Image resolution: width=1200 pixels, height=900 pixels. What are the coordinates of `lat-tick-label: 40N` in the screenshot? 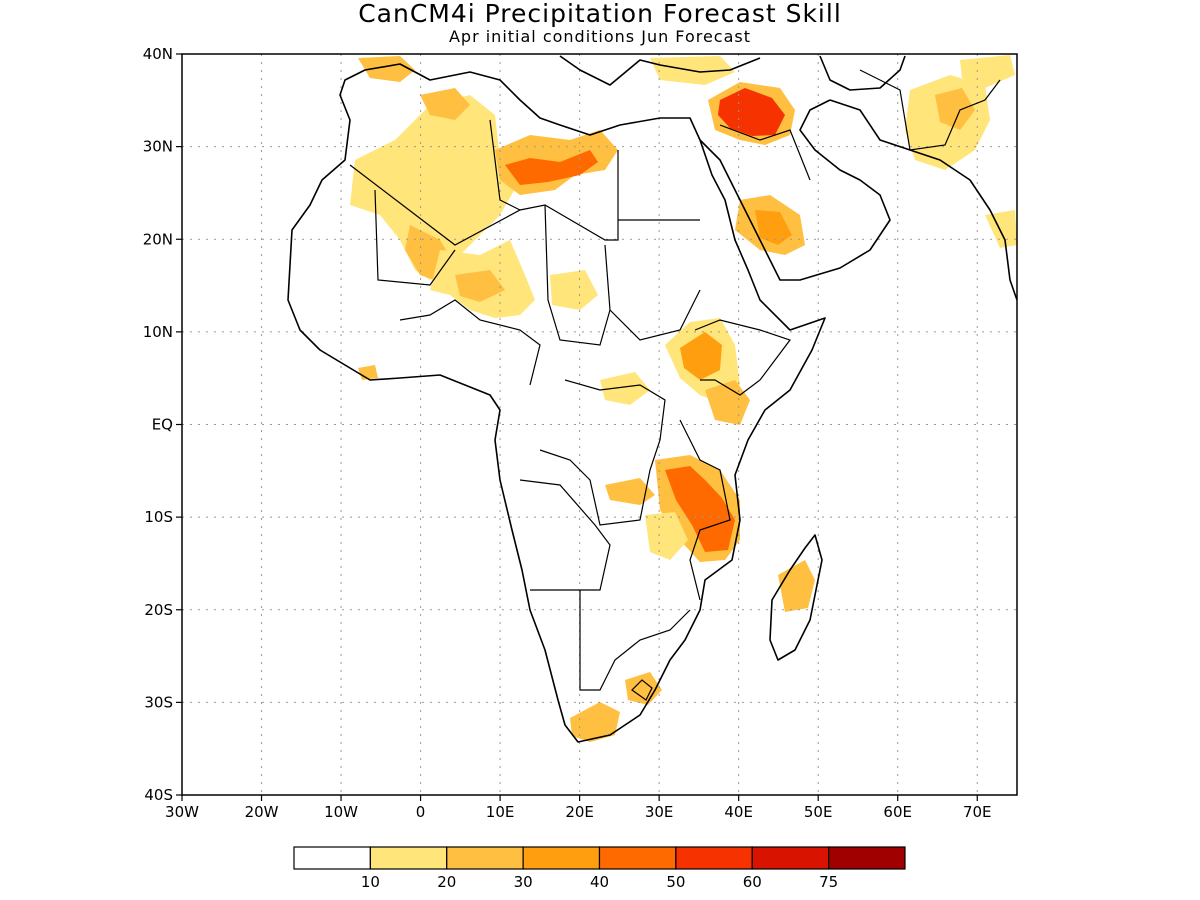 It's located at (158, 54).